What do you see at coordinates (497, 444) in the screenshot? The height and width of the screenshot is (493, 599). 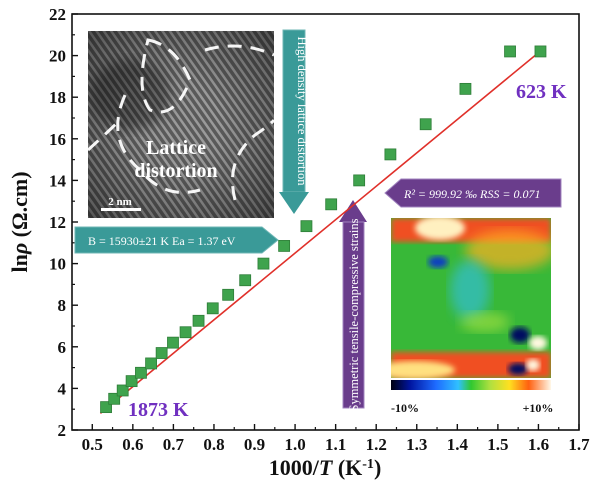 I see `x-tick-label: 1.5` at bounding box center [497, 444].